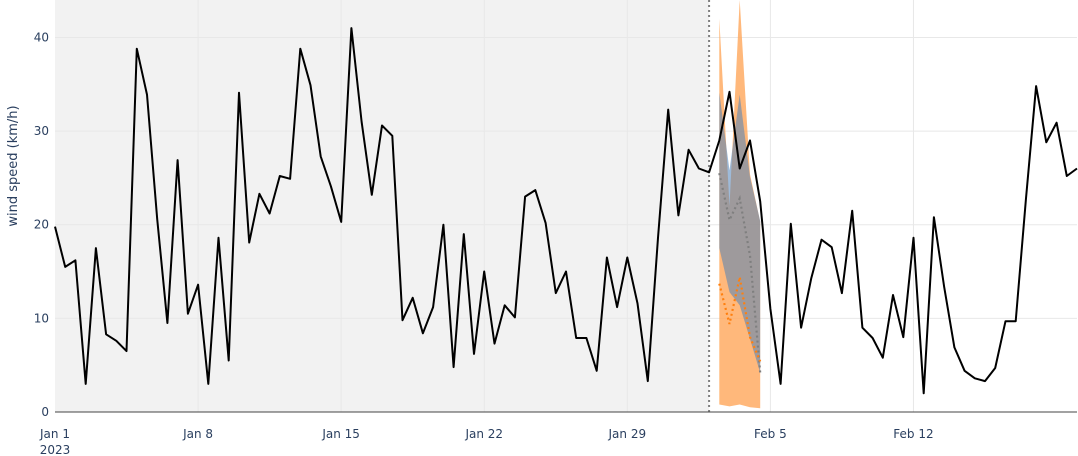 The width and height of the screenshot is (1078, 456). Describe the element at coordinates (627, 434) in the screenshot. I see `x-tick-label: Jan 29` at that location.